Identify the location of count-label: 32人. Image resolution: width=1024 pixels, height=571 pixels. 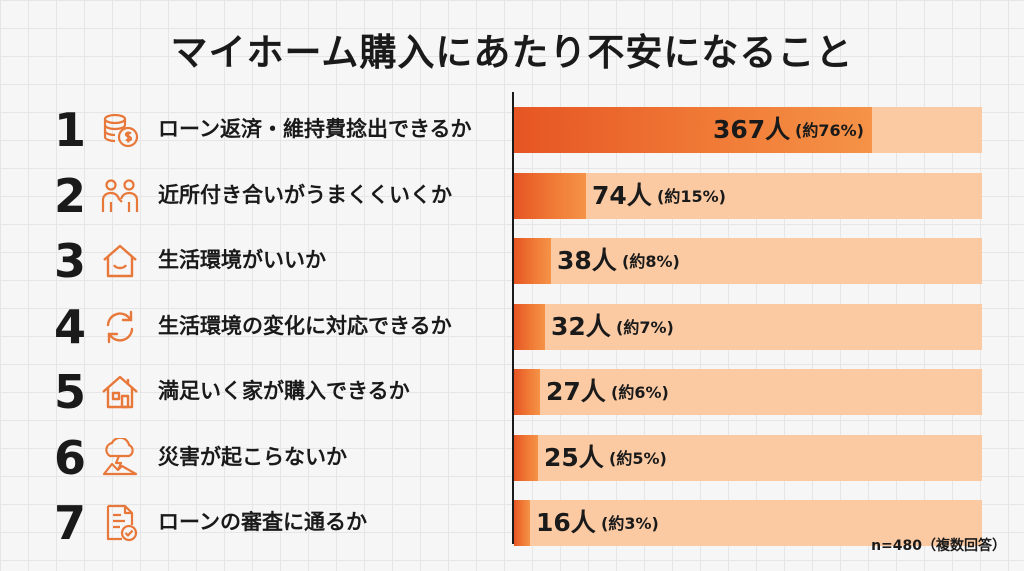
(581, 326).